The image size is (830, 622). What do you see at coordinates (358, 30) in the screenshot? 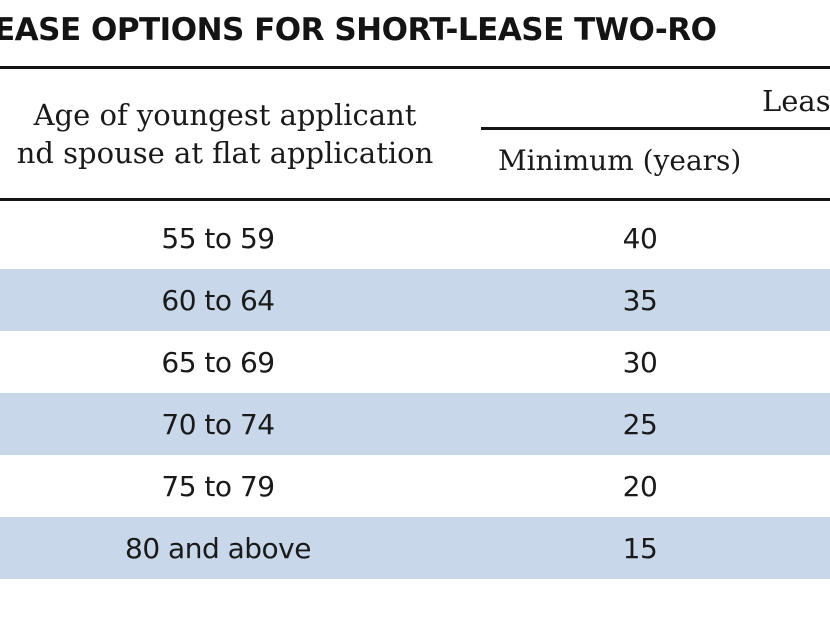
I see `table-title: EASE OPTIONS FOR SHORT-LEASE TWO-RO` at bounding box center [358, 30].